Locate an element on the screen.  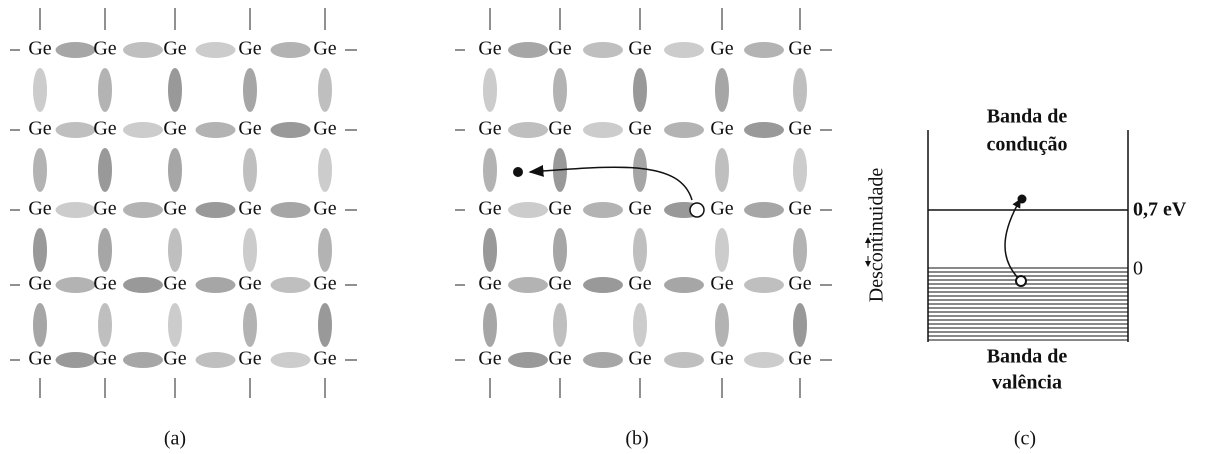
valence-label: Banda de is located at coordinates (1027, 357).